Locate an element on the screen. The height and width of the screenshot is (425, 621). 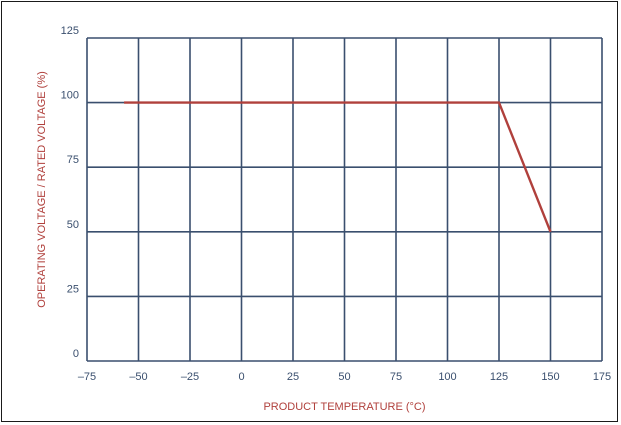
x-tick-label: 50 is located at coordinates (344, 377).